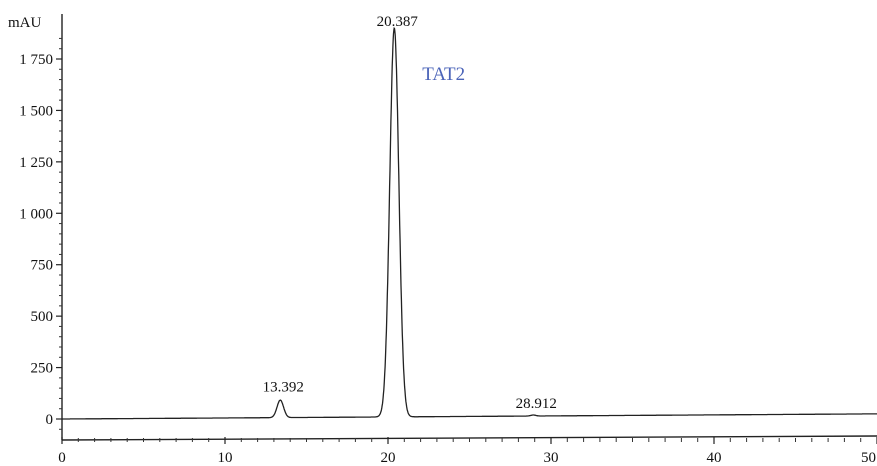 Image resolution: width=877 pixels, height=466 pixels. I want to click on y-unit-label: mAU, so click(25, 23).